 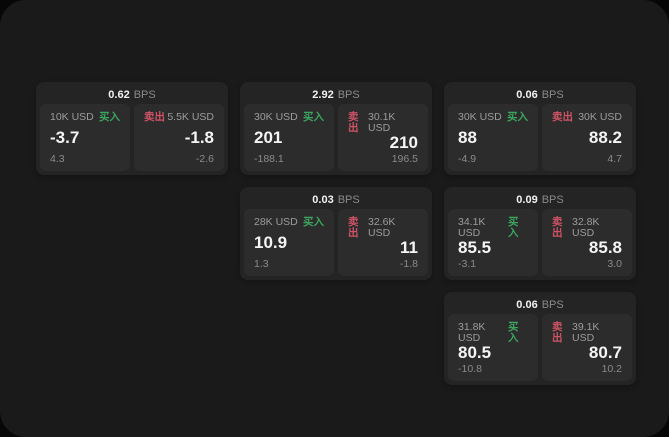 What do you see at coordinates (268, 138) in the screenshot?
I see `buy-price: 201` at bounding box center [268, 138].